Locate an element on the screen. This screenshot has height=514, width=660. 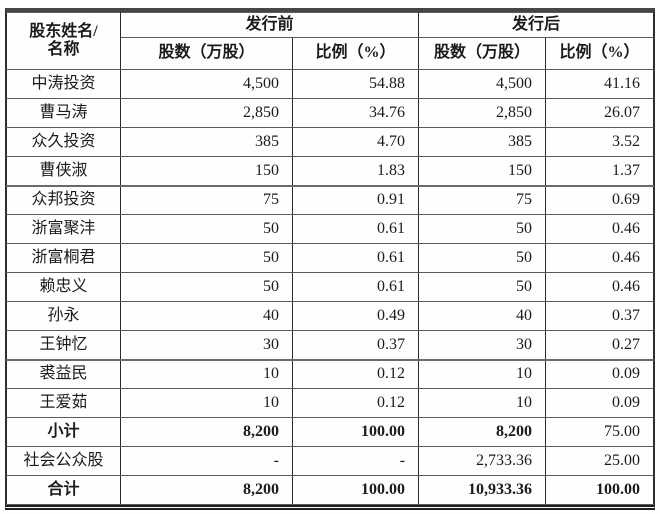
shareholder-name-cell: 曹侠淑 is located at coordinates (63, 171).